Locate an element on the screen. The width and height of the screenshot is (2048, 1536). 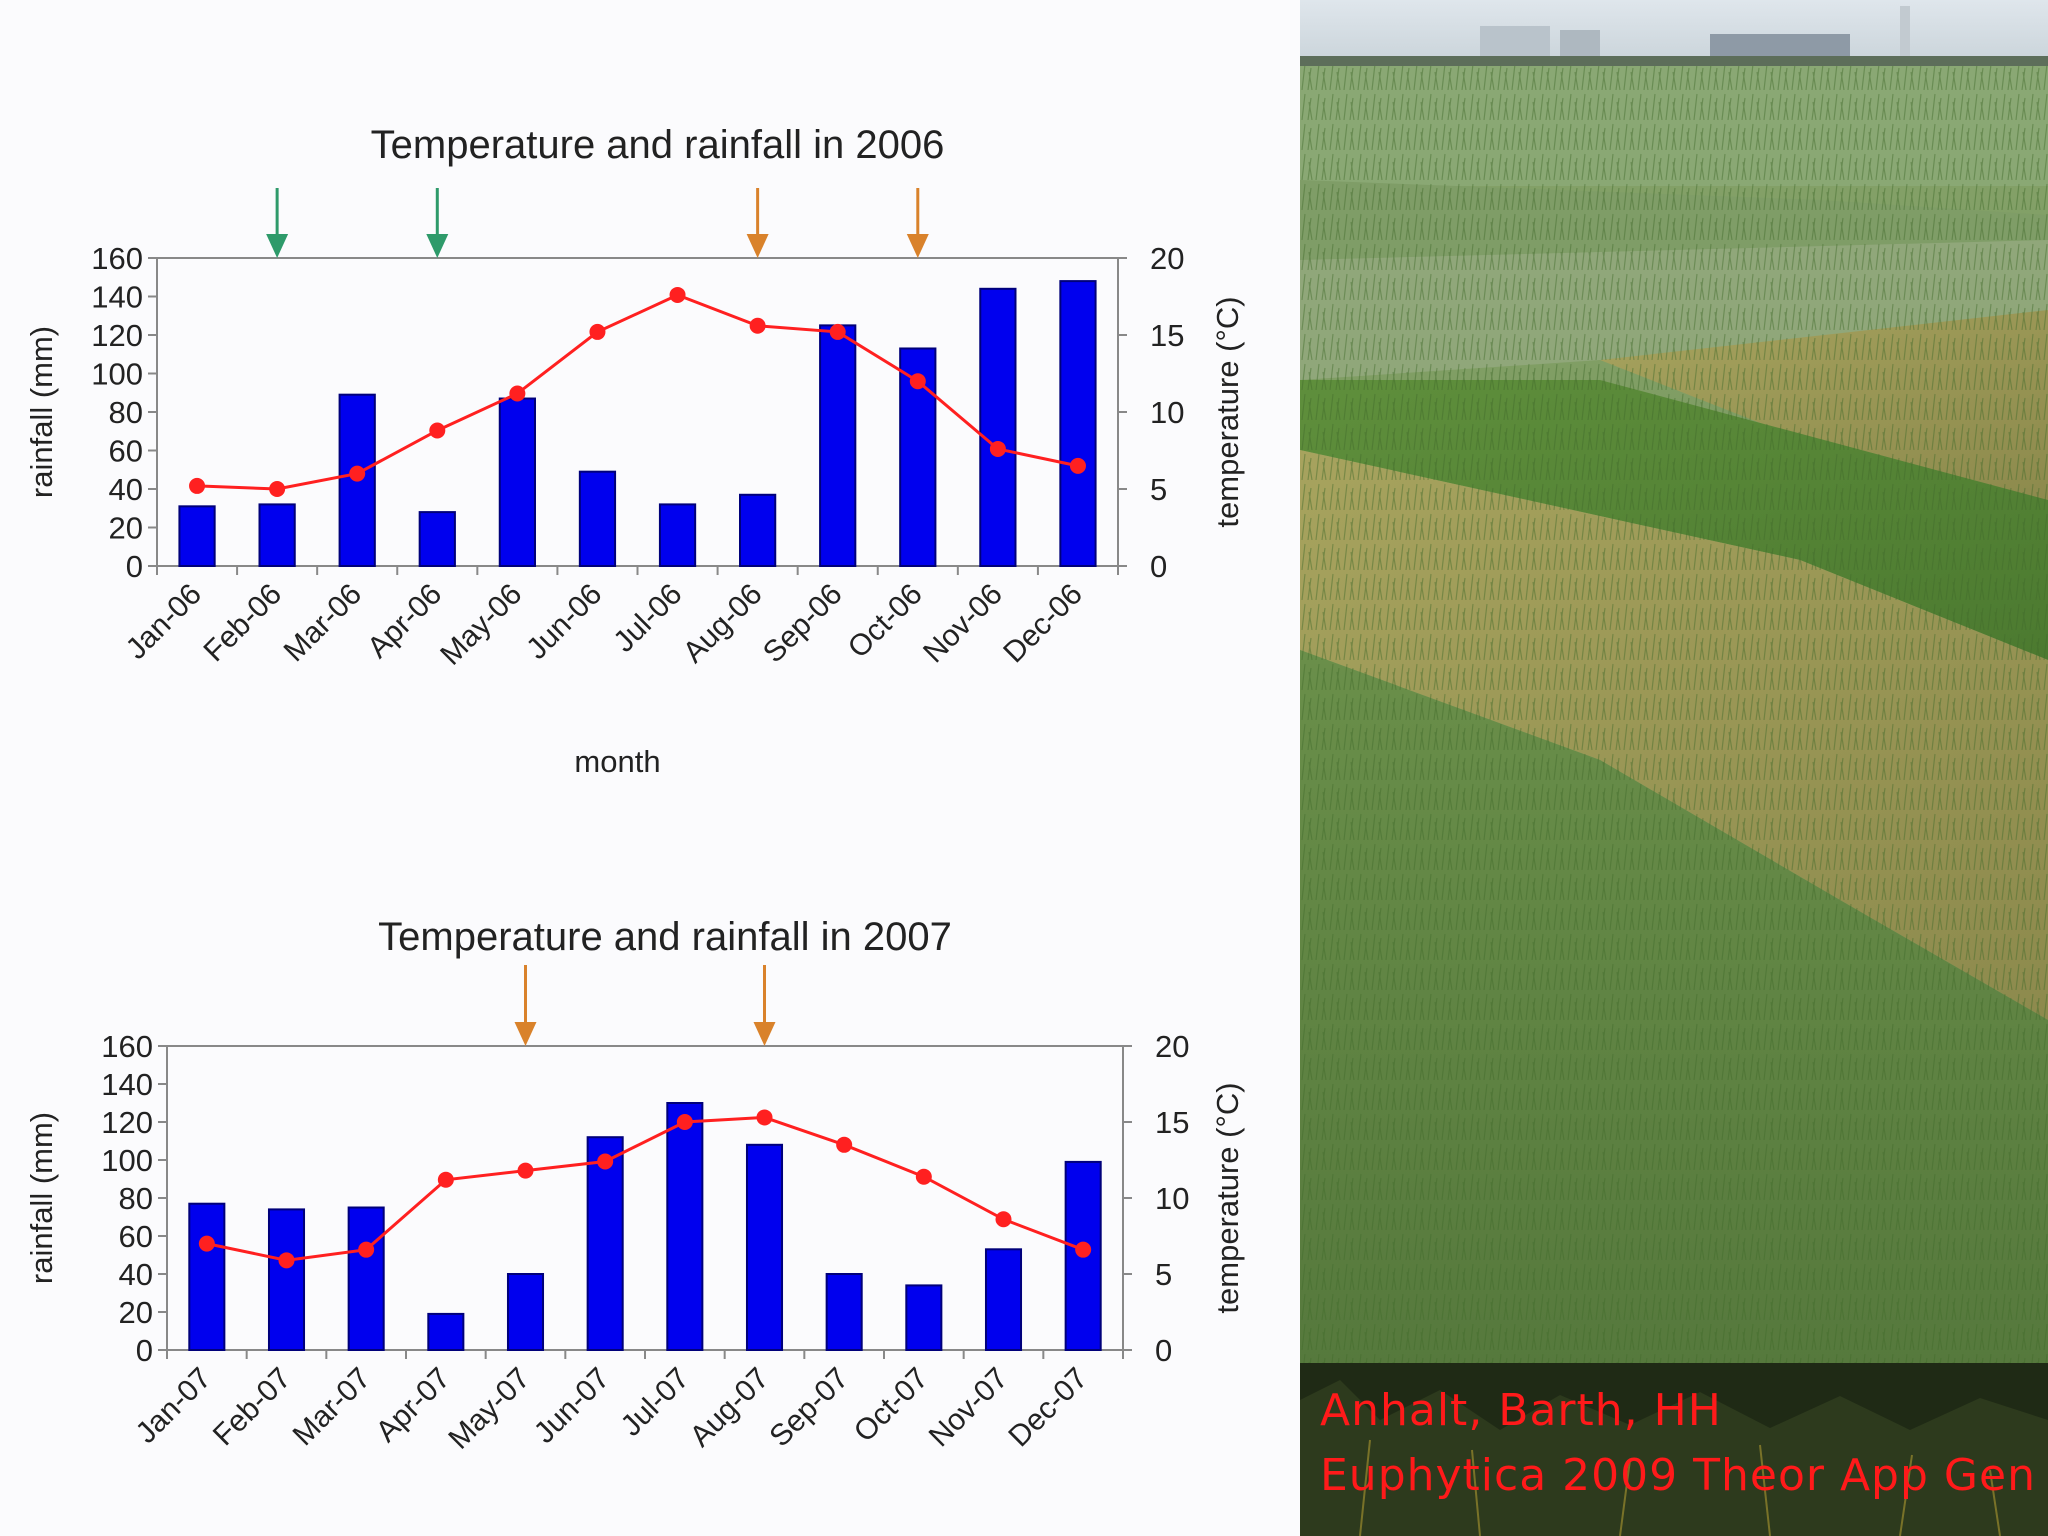
y2-tick-label: 15 is located at coordinates (1172, 1122).